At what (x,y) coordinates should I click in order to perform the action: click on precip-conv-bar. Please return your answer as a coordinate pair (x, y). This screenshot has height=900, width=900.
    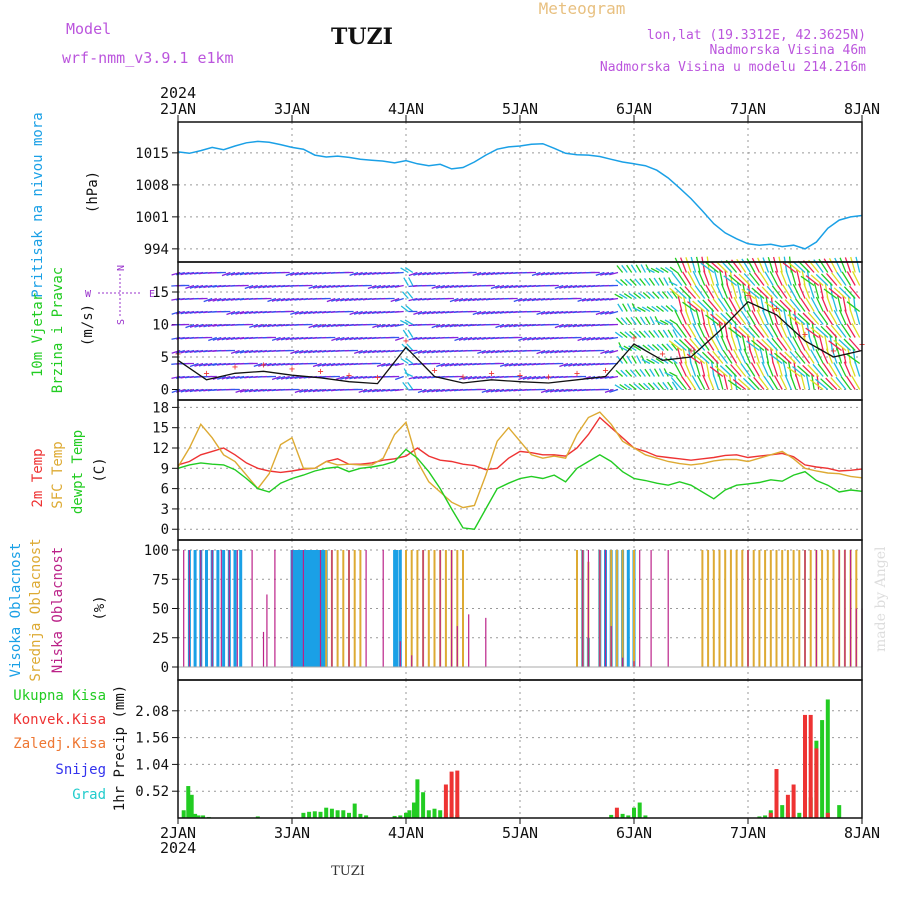
    Looking at the image, I should click on (776, 793).